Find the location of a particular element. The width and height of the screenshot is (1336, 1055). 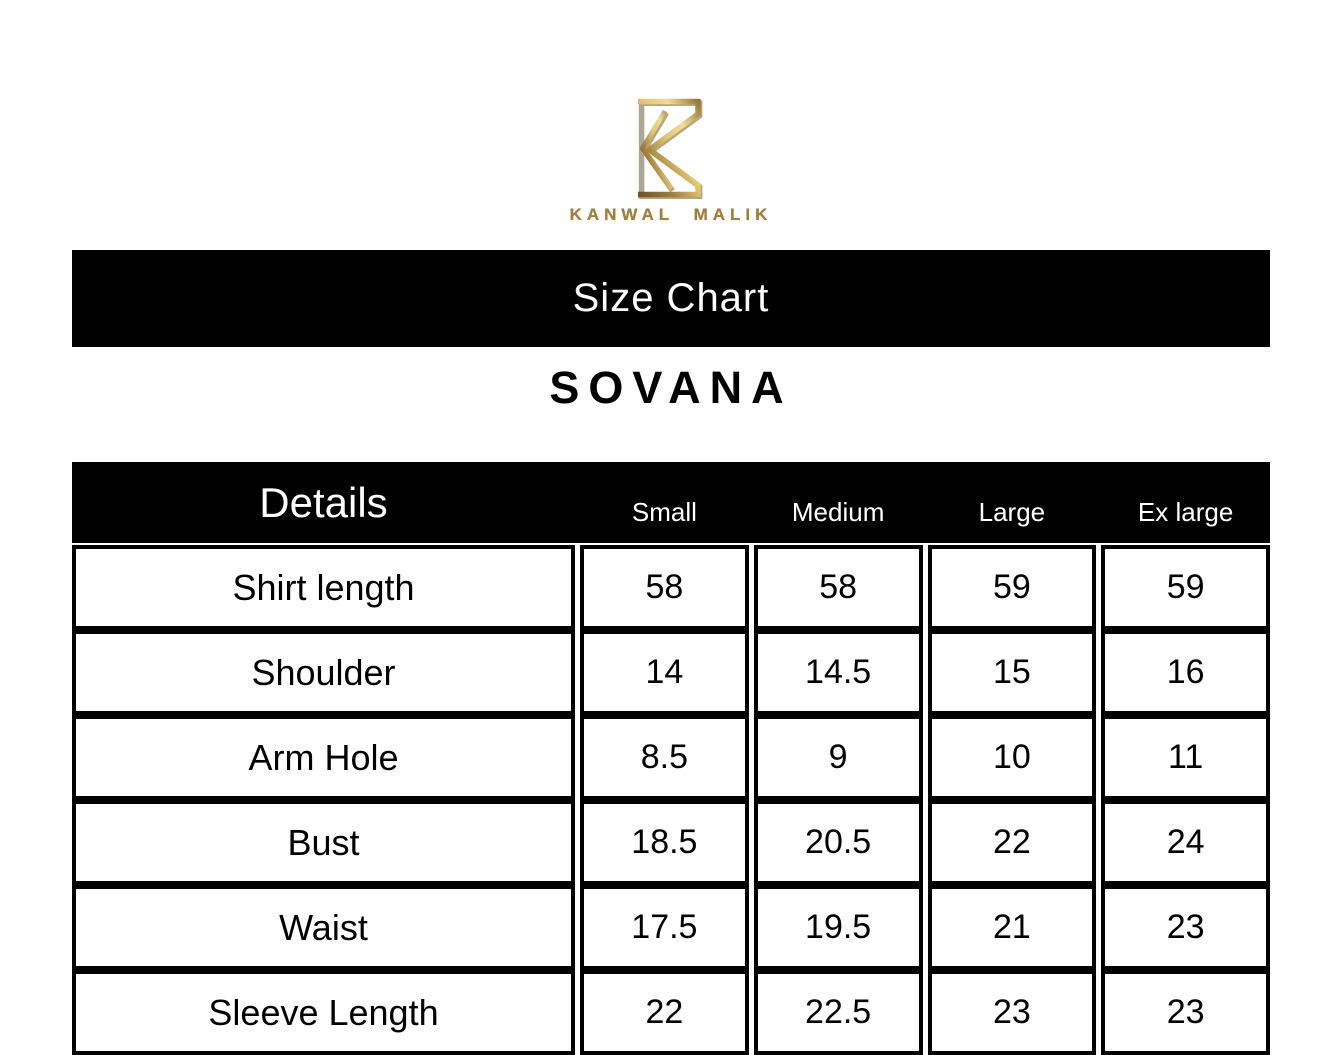

product-name: SOVANA is located at coordinates (671, 387).